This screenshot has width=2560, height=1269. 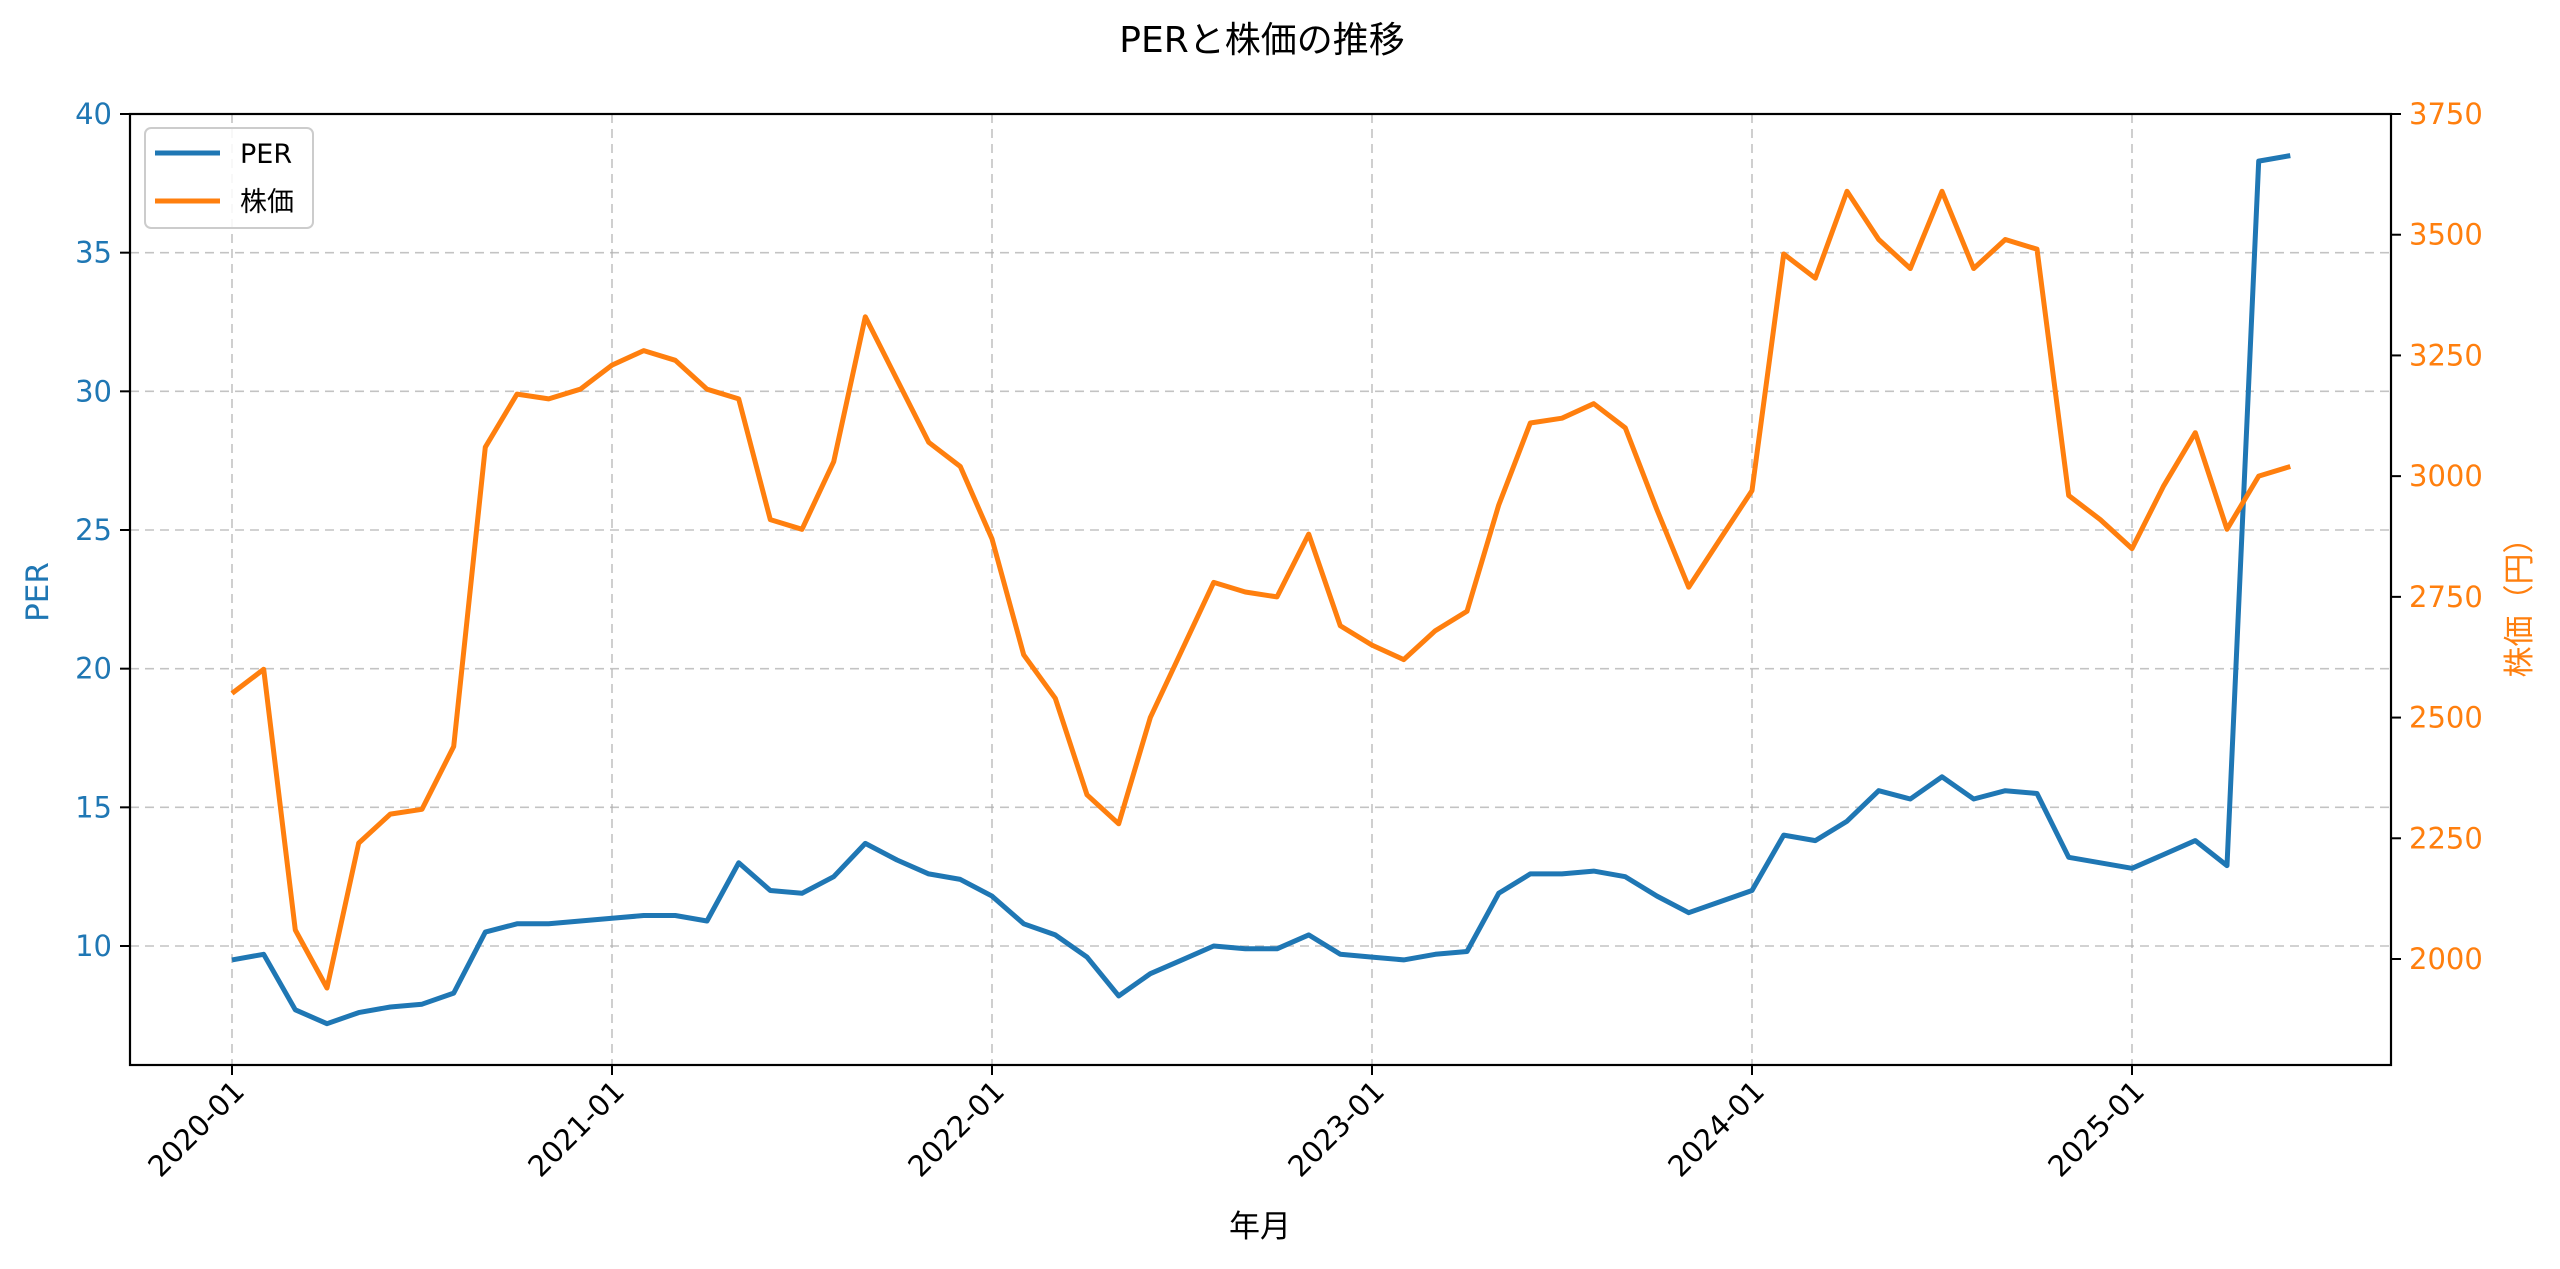 I want to click on x-tick-label: 2021-01, so click(x=576, y=1129).